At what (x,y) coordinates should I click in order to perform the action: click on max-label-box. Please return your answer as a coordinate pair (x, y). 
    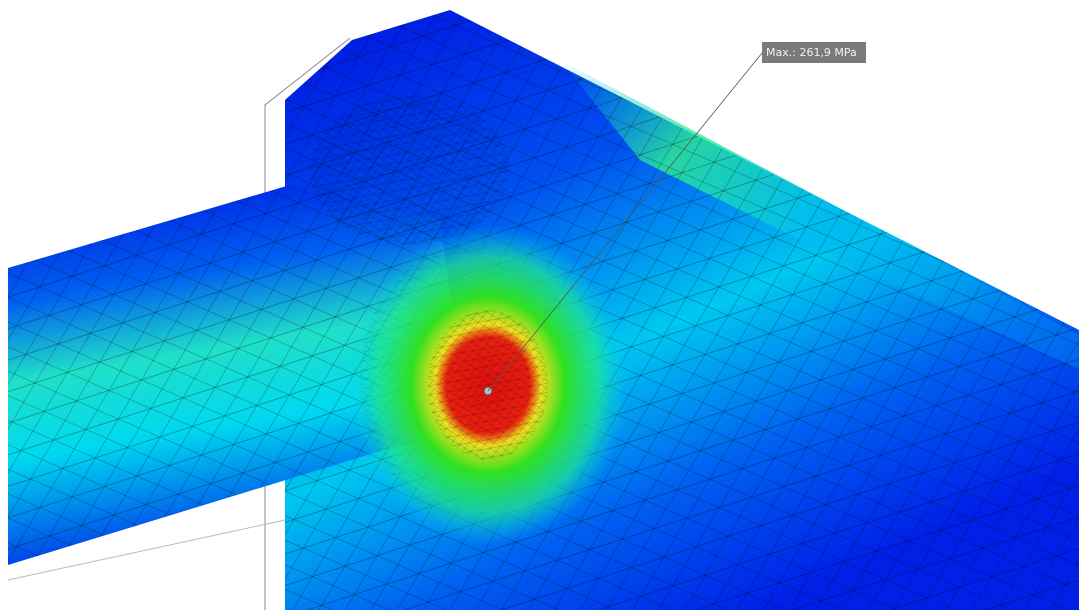
    Looking at the image, I should click on (814, 52).